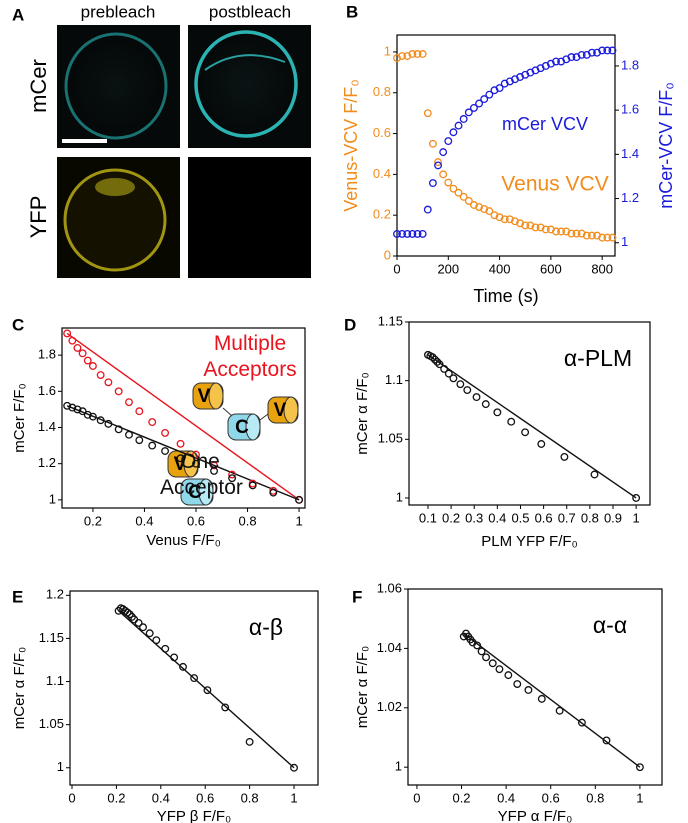  Describe the element at coordinates (382, 91) in the screenshot. I see `y-tick-label: 0.8` at that location.